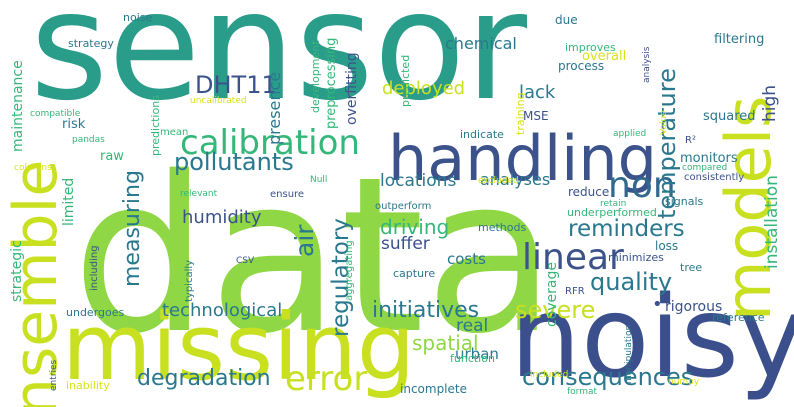 The height and width of the screenshot is (407, 794). What do you see at coordinates (472, 358) in the screenshot?
I see `word-function: function` at bounding box center [472, 358].